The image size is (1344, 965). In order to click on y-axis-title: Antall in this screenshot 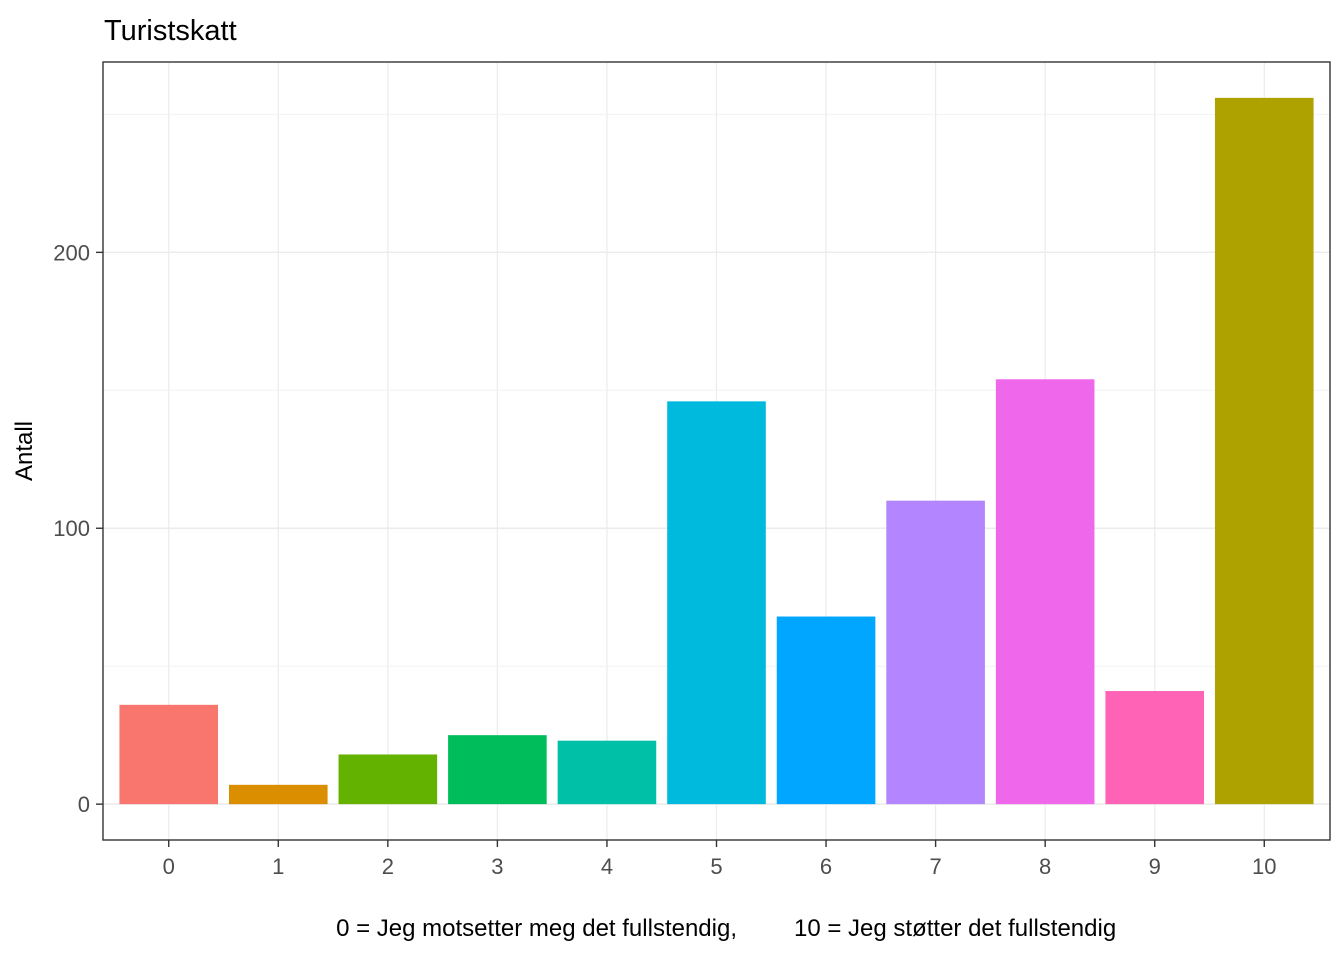, I will do `click(24, 451)`.